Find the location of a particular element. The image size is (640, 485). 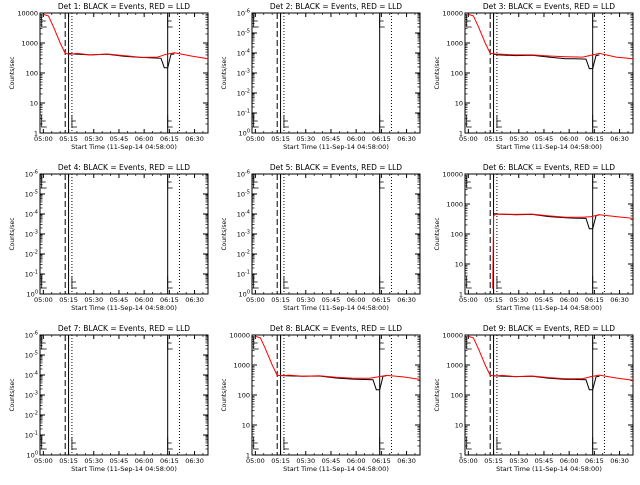

panel-title: Det 7: BLACK = Events, RED = LLD is located at coordinates (124, 328).